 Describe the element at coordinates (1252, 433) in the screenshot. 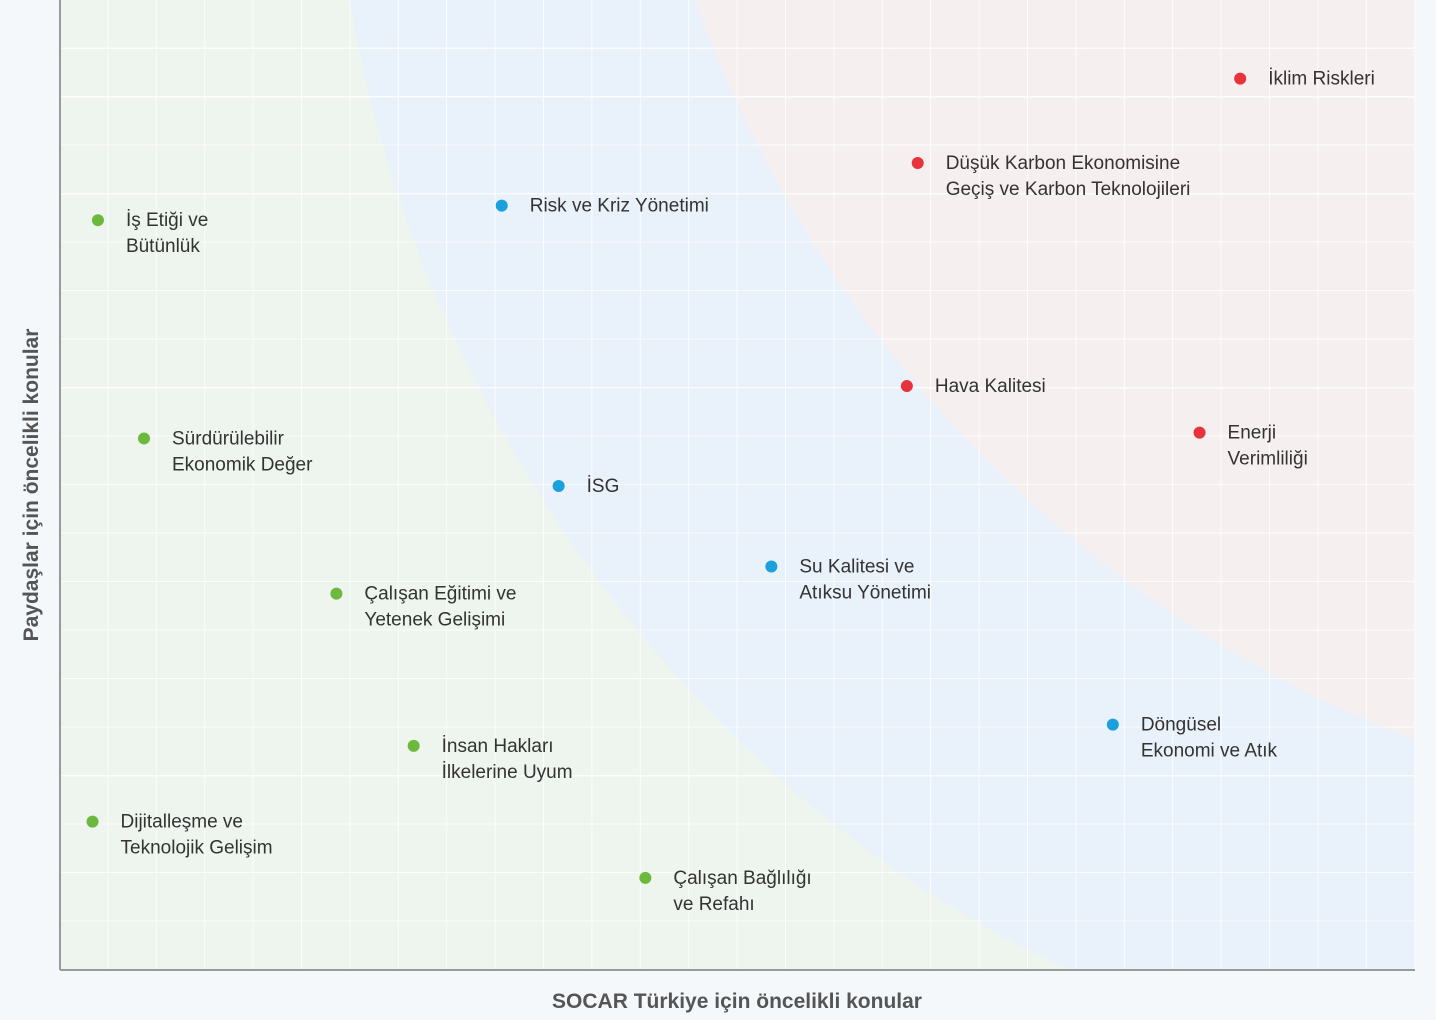

I see `point-label: Enerji` at that location.